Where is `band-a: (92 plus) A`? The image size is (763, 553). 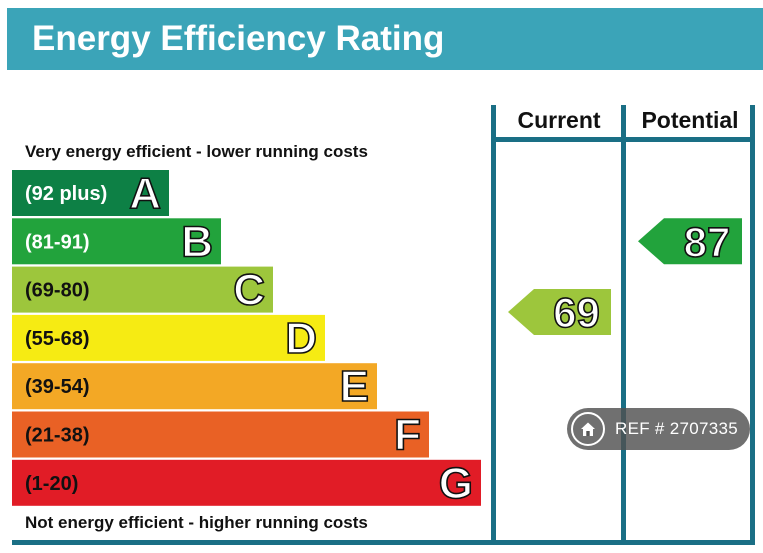 band-a: (92 plus) A is located at coordinates (90, 193).